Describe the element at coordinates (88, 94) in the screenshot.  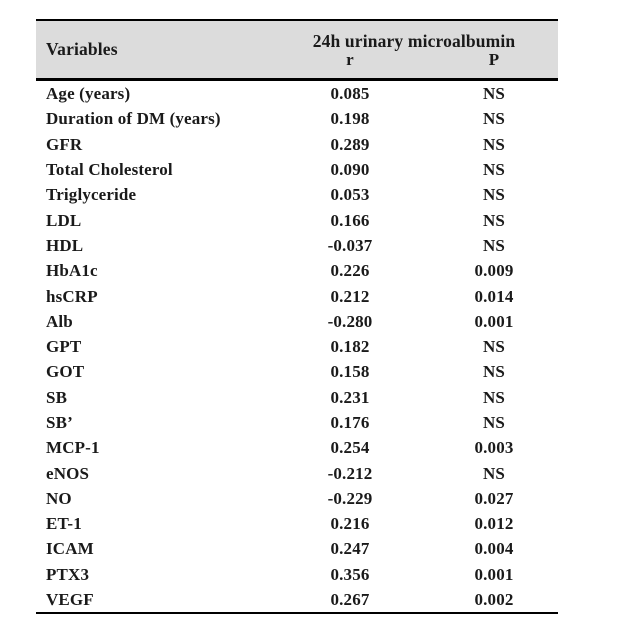
I see `variable-cell: Age (years)` at that location.